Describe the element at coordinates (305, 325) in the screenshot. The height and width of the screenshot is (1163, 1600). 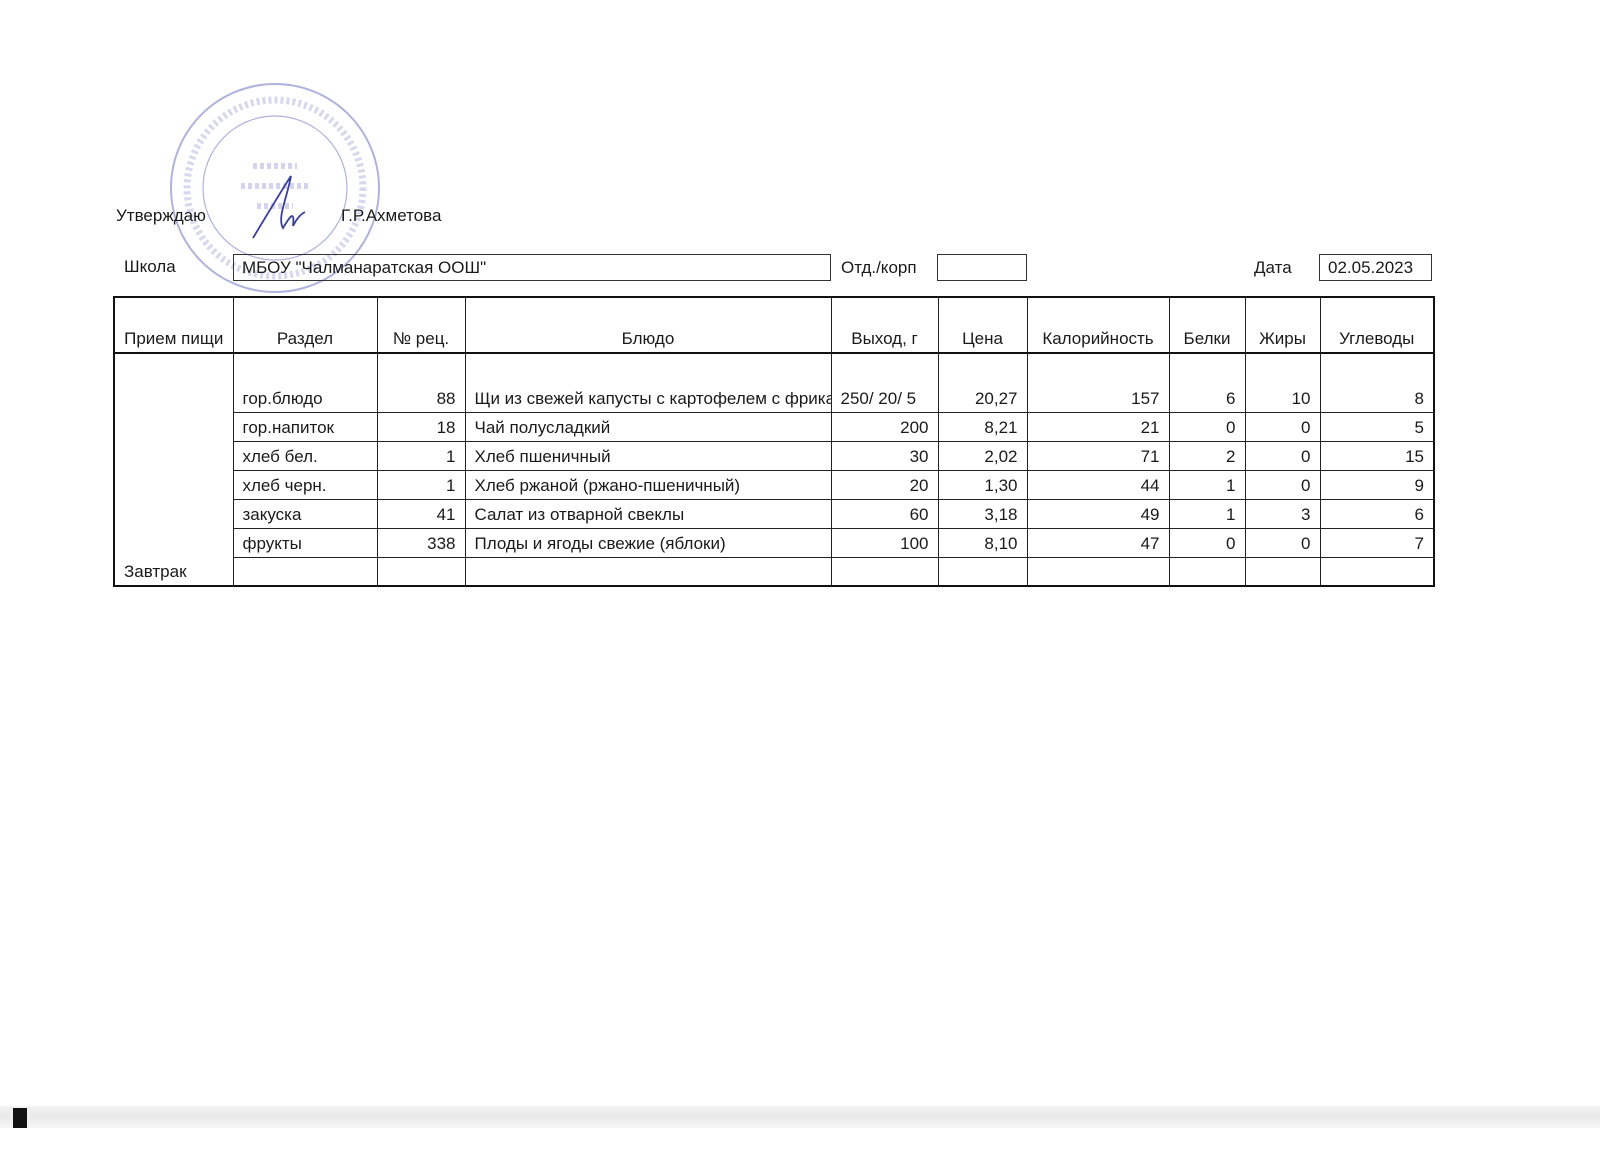
I see `col-section: Раздел` at that location.